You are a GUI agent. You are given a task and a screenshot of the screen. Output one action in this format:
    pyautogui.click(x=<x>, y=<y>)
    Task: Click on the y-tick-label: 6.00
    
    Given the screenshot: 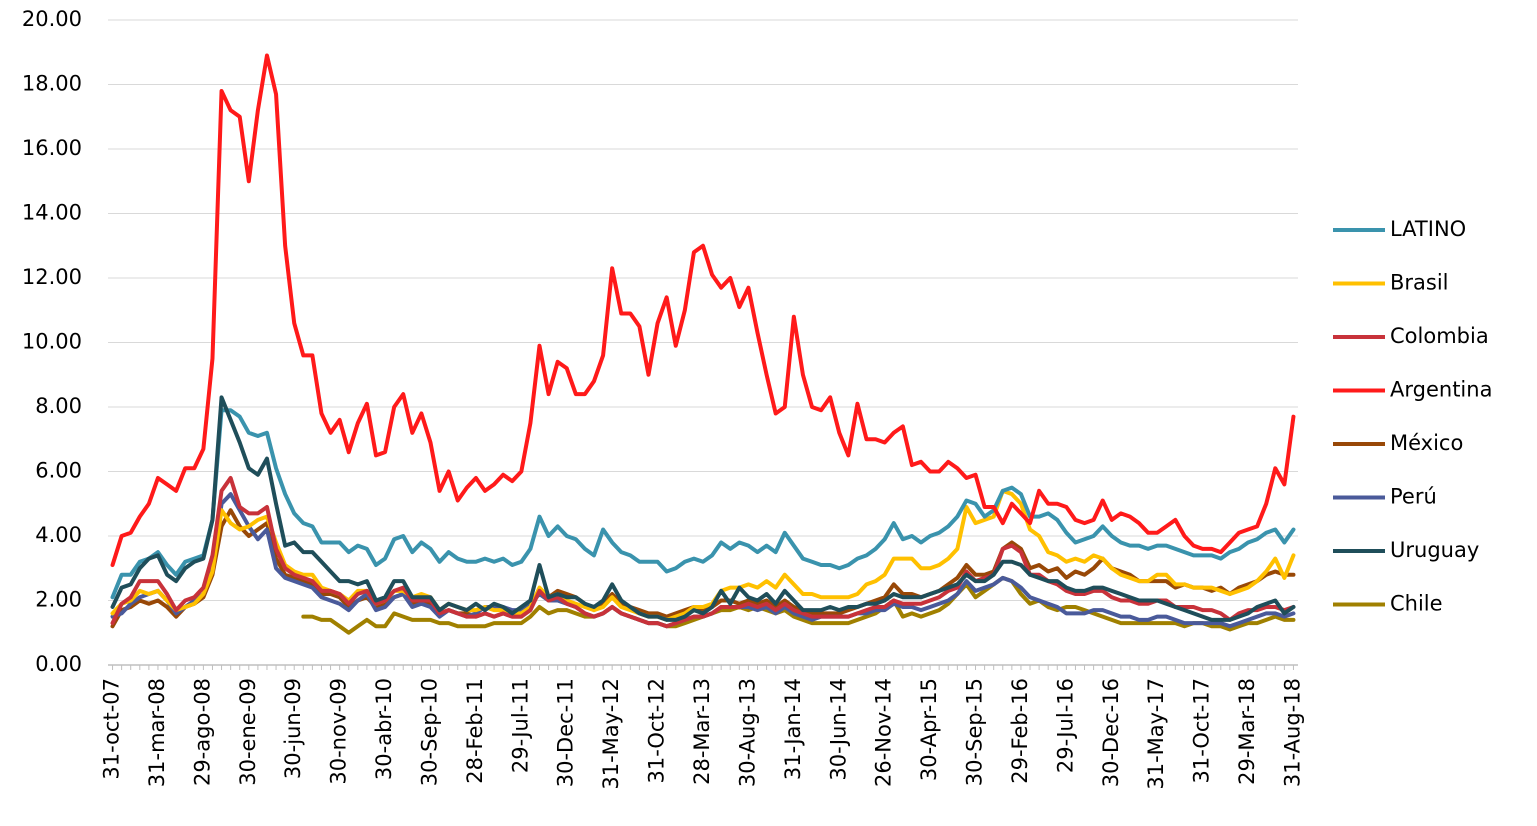 What is the action you would take?
    pyautogui.click(x=58, y=471)
    